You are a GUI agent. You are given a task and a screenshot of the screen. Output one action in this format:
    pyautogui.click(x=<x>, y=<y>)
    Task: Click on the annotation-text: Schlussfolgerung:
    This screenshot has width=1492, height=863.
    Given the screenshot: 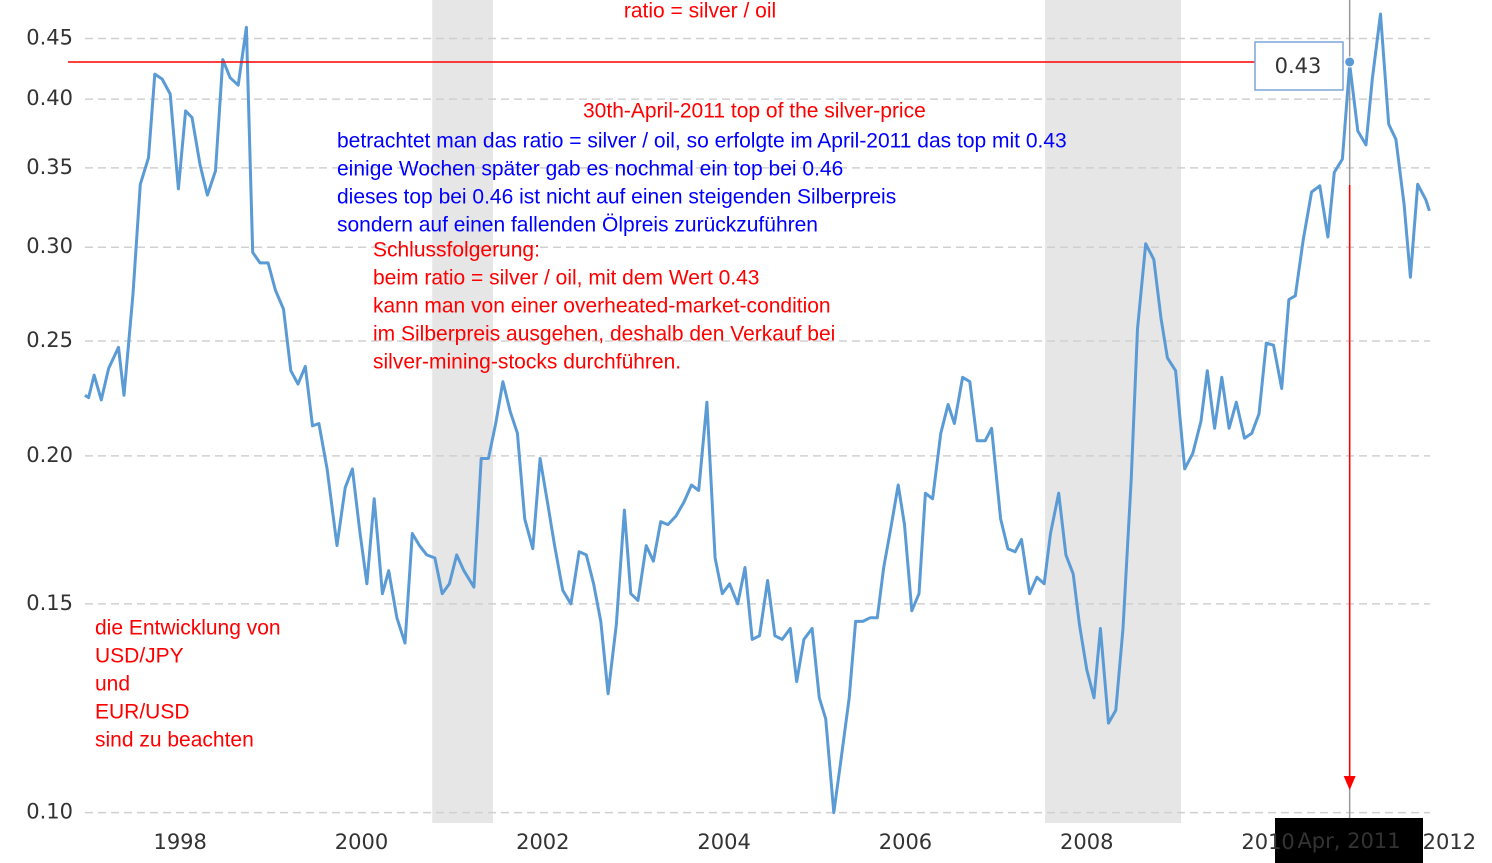 What is the action you would take?
    pyautogui.click(x=456, y=250)
    